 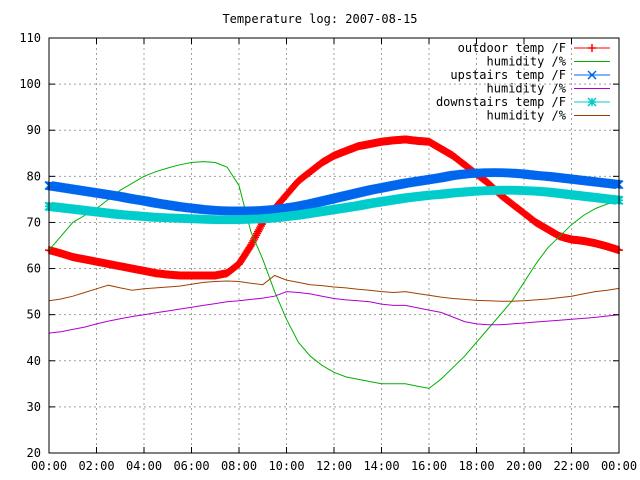 I want to click on x-tick-label: 10:00, so click(x=286, y=466).